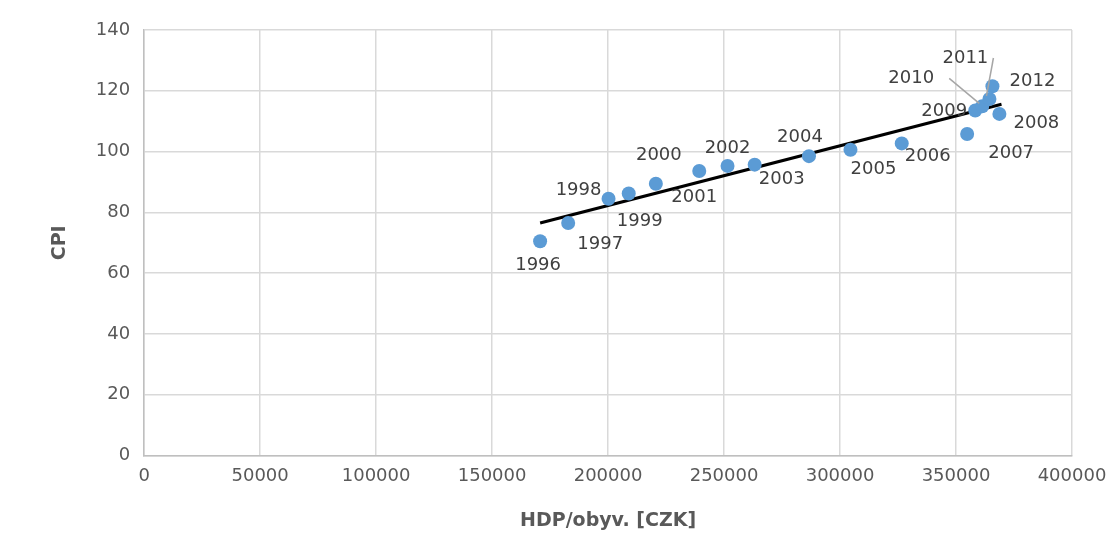 This screenshot has width=1117, height=556. I want to click on y-tick-label: 140, so click(113, 28).